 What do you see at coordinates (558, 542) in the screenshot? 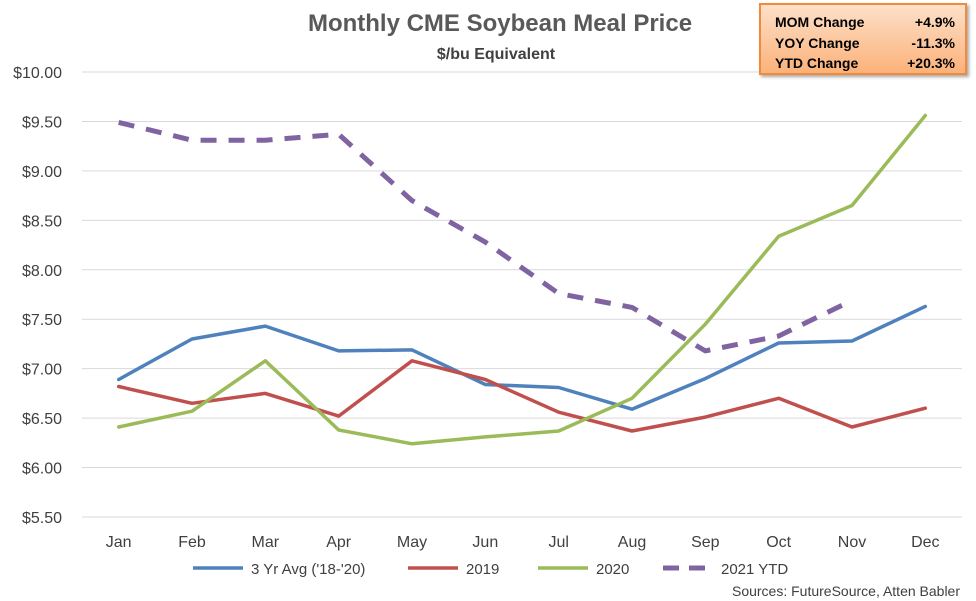
I see `x-tick-label: Jul` at bounding box center [558, 542].